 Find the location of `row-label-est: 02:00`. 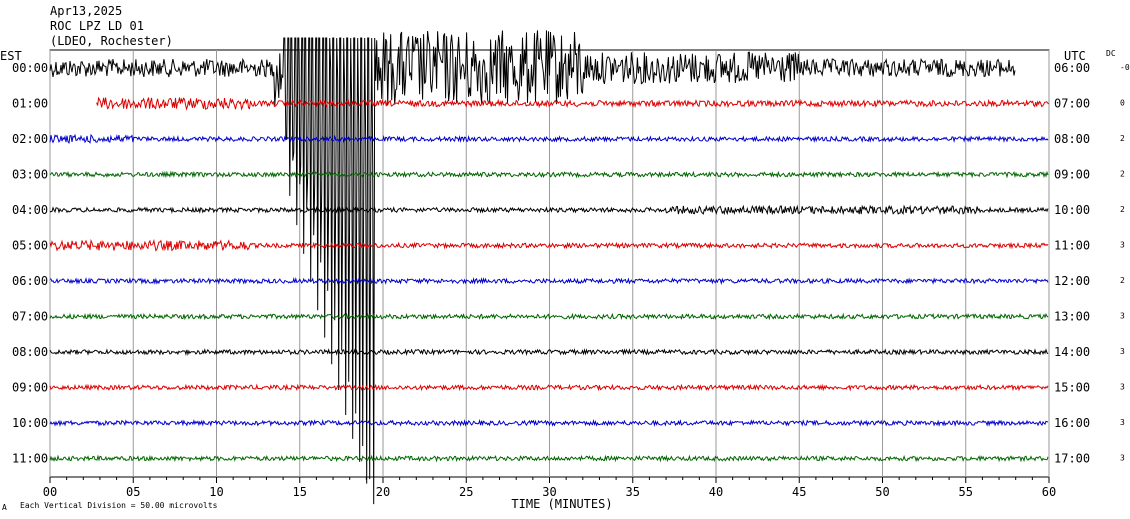

row-label-est: 02:00 is located at coordinates (30, 139).